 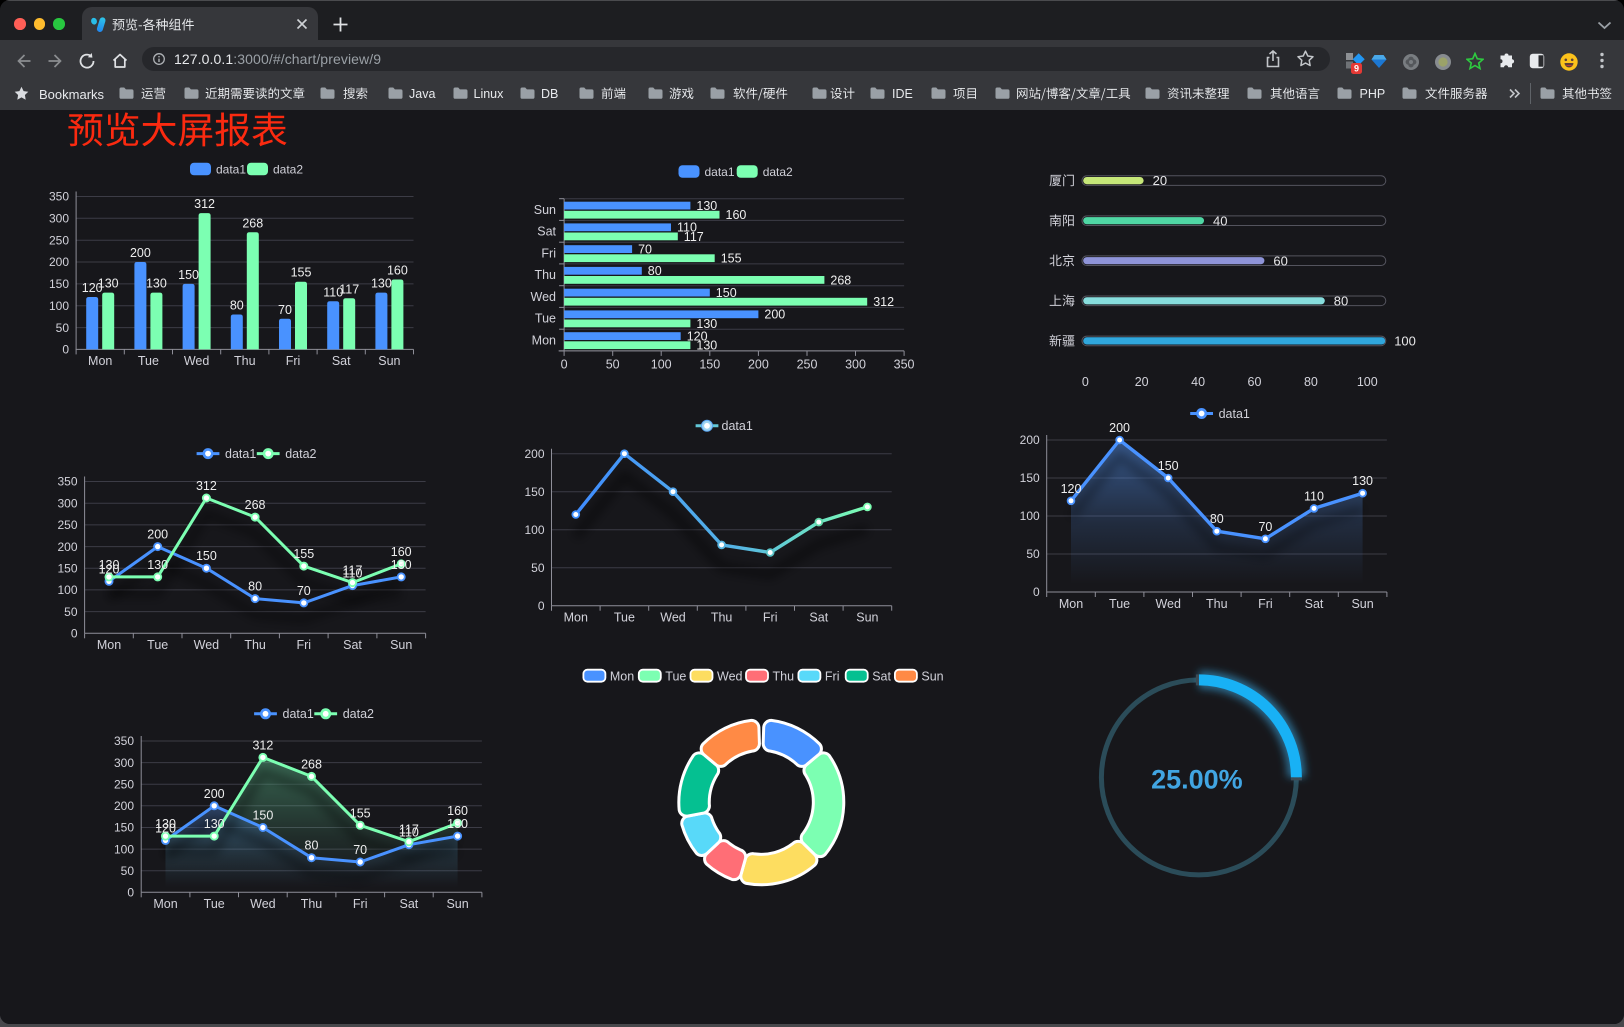 I want to click on svg-text: 60, so click(x=1280, y=260).